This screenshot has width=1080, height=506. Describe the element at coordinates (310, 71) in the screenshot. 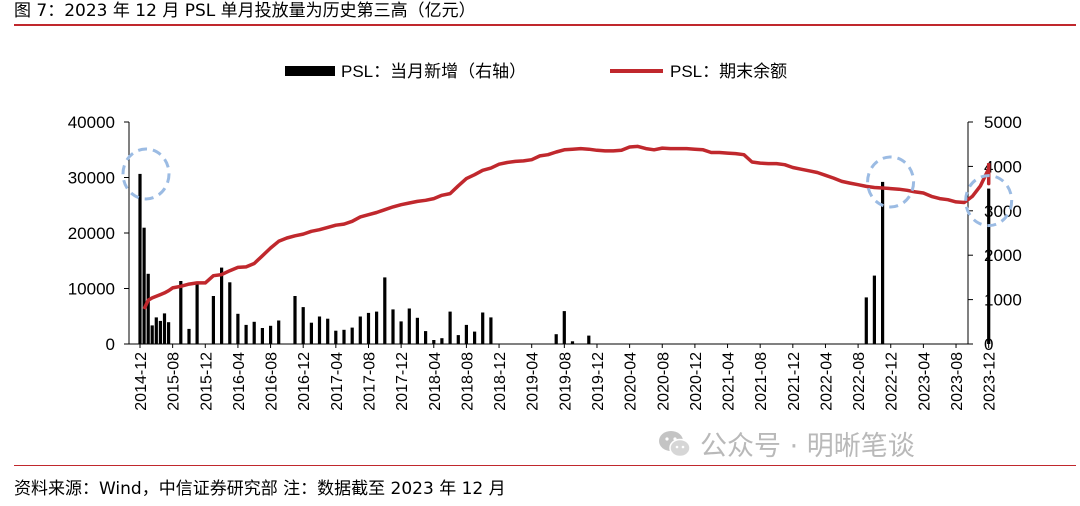

I see `legend-bar-swatch` at that location.